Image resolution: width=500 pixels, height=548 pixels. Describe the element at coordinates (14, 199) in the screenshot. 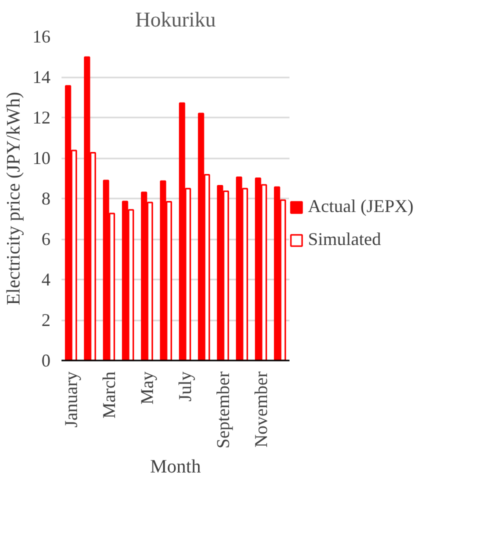

I see `y-axis-title: Electricity price (JPY/kWh)` at that location.